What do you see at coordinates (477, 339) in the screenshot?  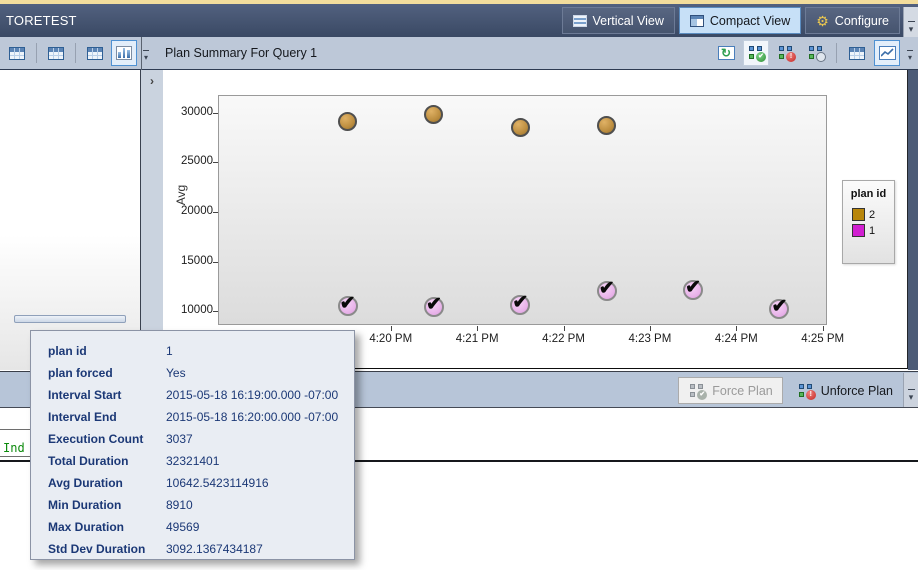 I see `x-tick-label: 4:21 PM` at bounding box center [477, 339].